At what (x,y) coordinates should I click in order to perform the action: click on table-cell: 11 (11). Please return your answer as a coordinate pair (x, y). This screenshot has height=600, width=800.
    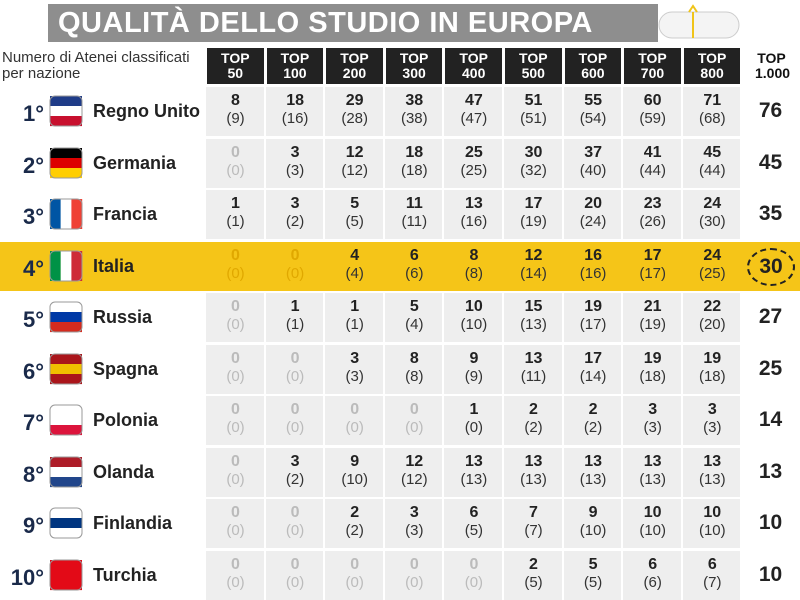
    Looking at the image, I should click on (414, 213).